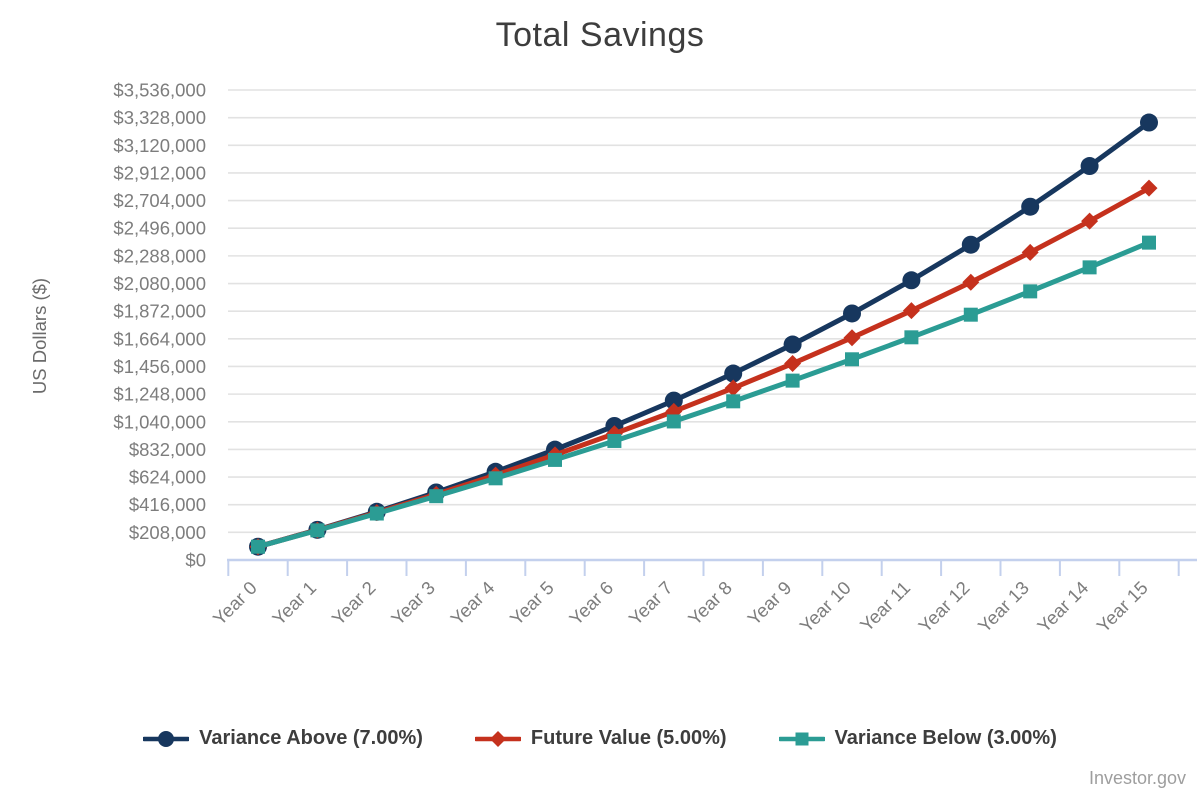  What do you see at coordinates (39, 336) in the screenshot?
I see `y-axis-title: US Dollars ($)` at bounding box center [39, 336].